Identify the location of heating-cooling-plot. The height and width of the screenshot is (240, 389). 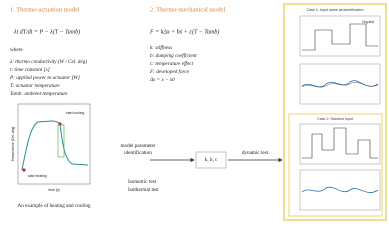
(54, 144).